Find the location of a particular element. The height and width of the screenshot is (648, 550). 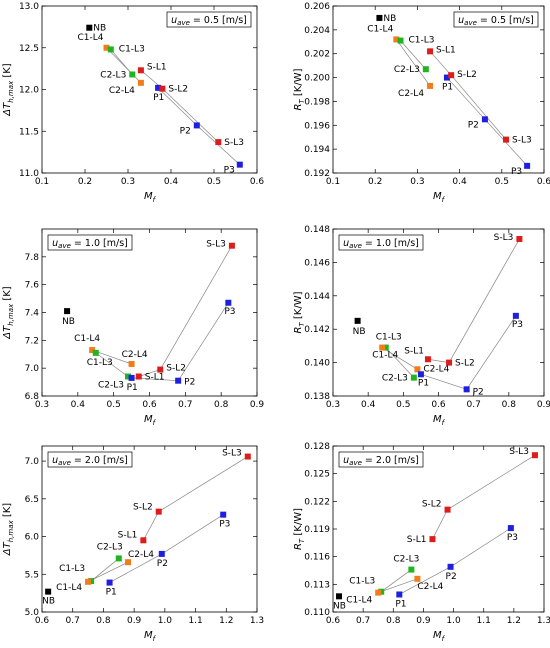

plot-frame is located at coordinates (438, 89).